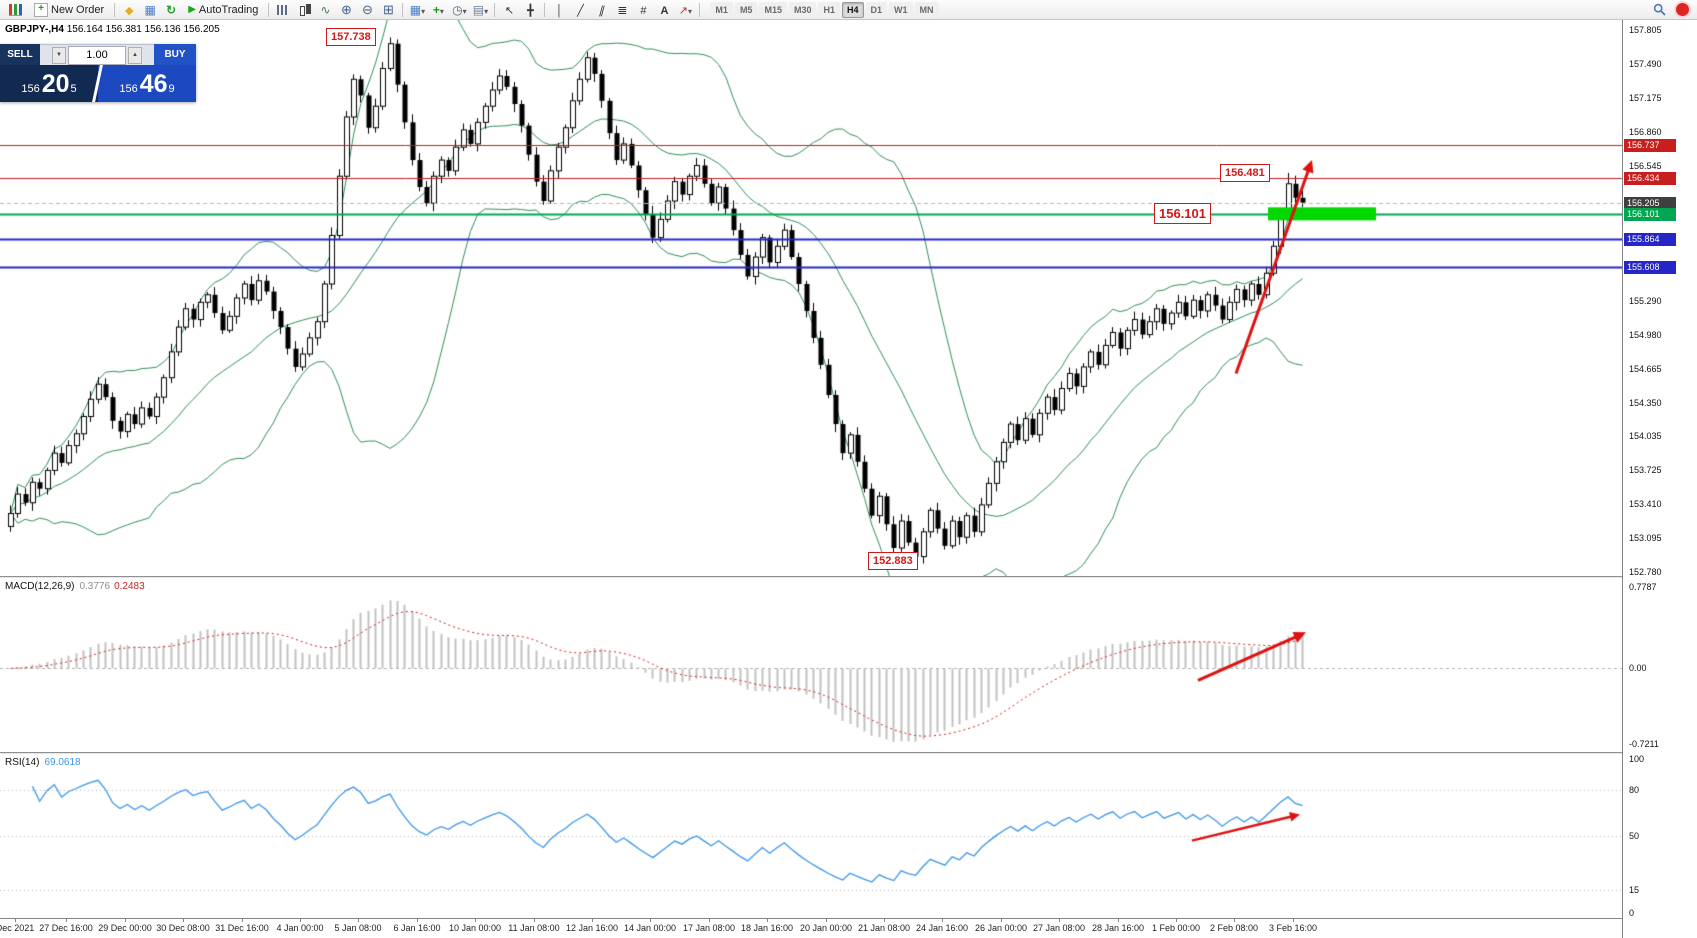  What do you see at coordinates (1645, 301) in the screenshot?
I see `axis-label: 155.290` at bounding box center [1645, 301].